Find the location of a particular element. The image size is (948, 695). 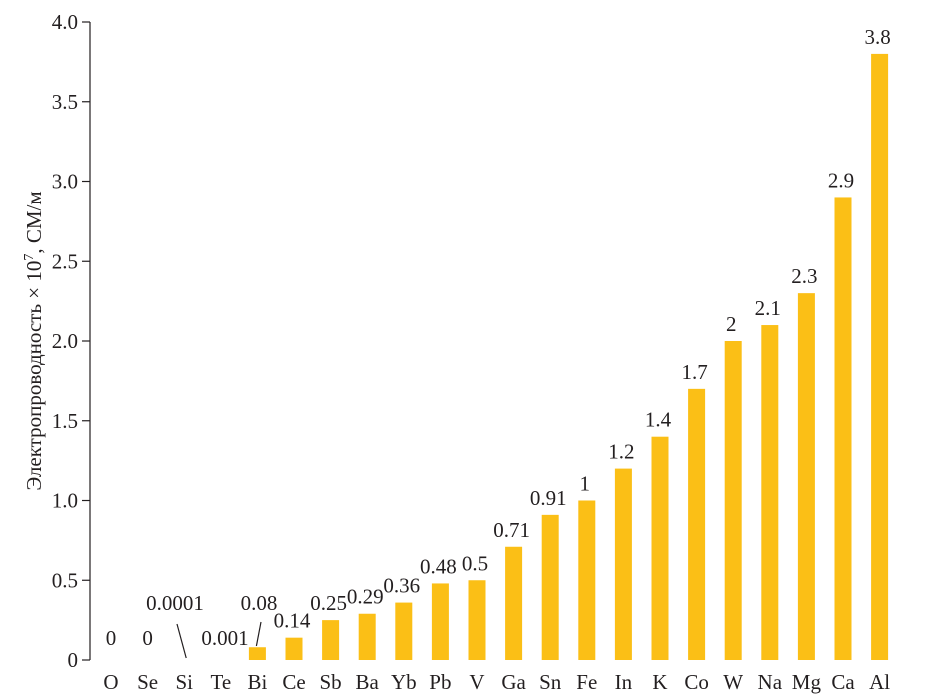

x-tick-label-ca: Ca is located at coordinates (843, 682).